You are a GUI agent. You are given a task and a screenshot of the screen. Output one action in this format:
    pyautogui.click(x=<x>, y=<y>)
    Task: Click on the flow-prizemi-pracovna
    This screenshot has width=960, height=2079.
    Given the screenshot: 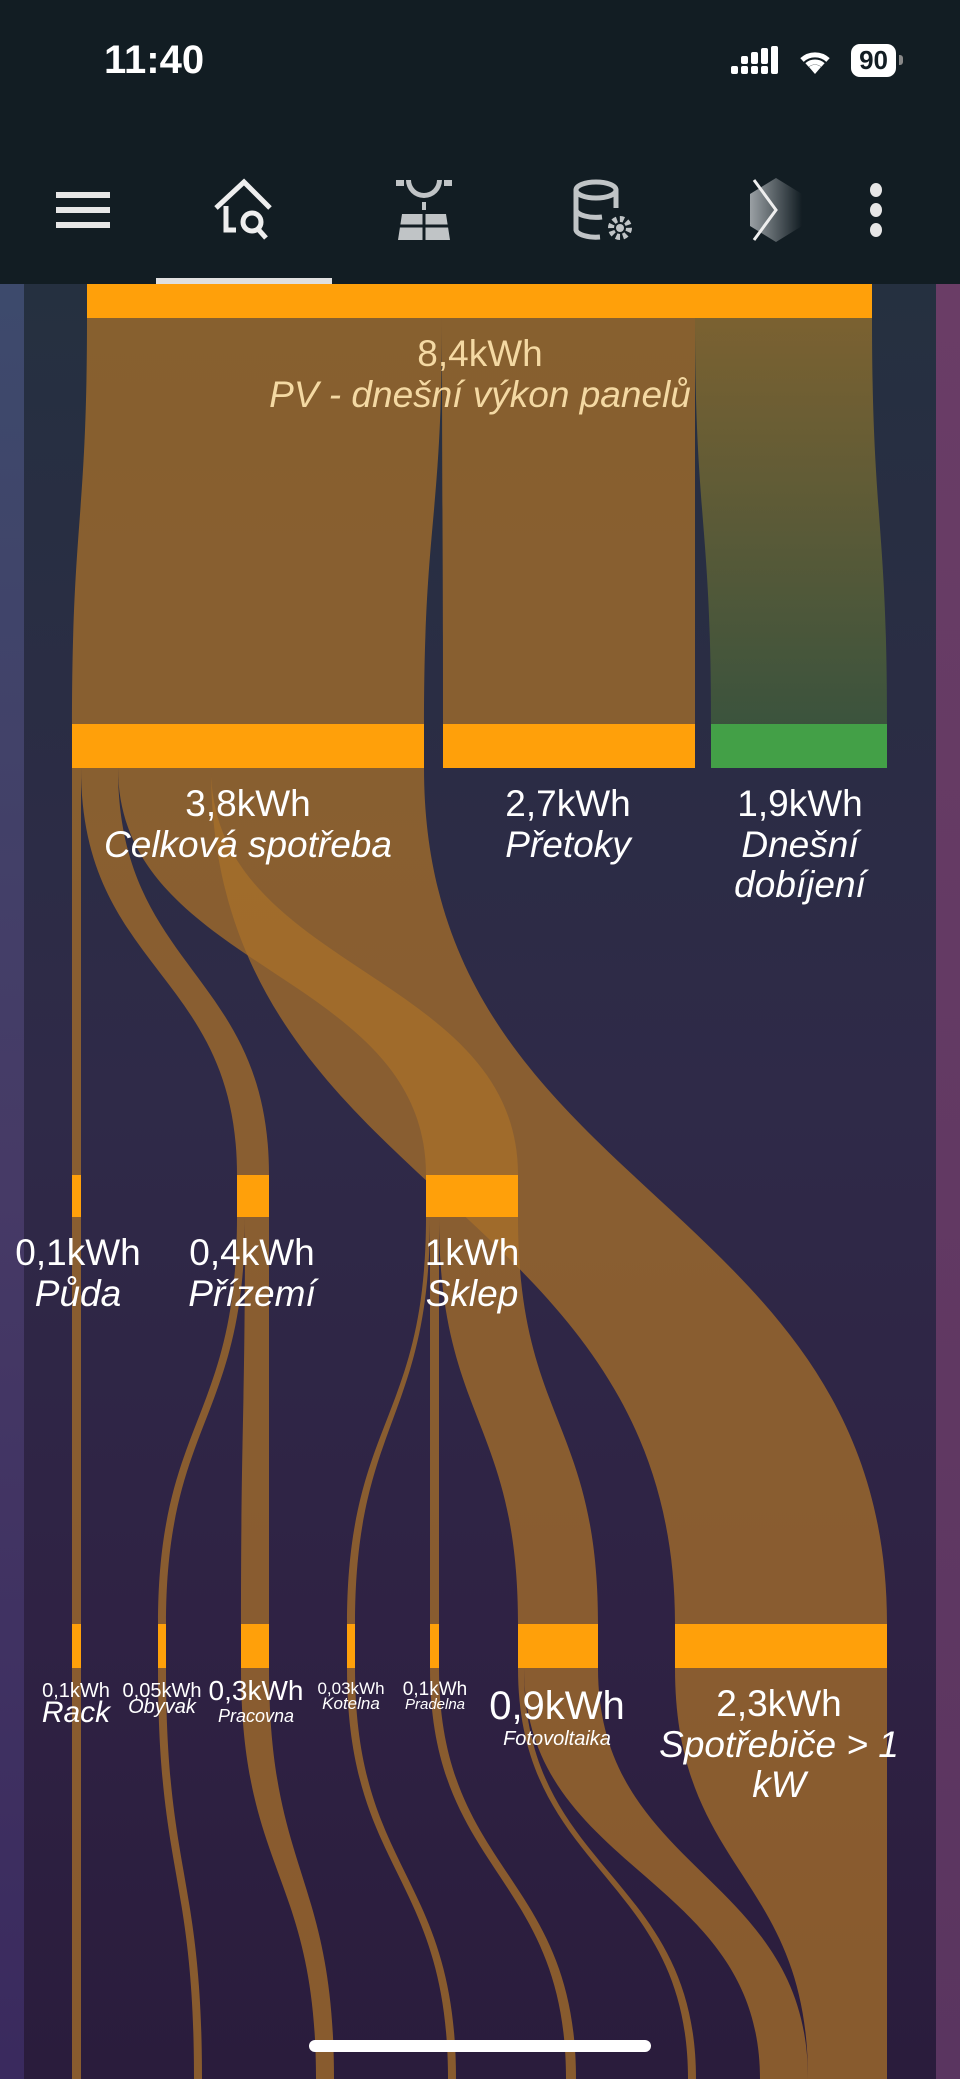 What is the action you would take?
    pyautogui.click(x=255, y=1420)
    